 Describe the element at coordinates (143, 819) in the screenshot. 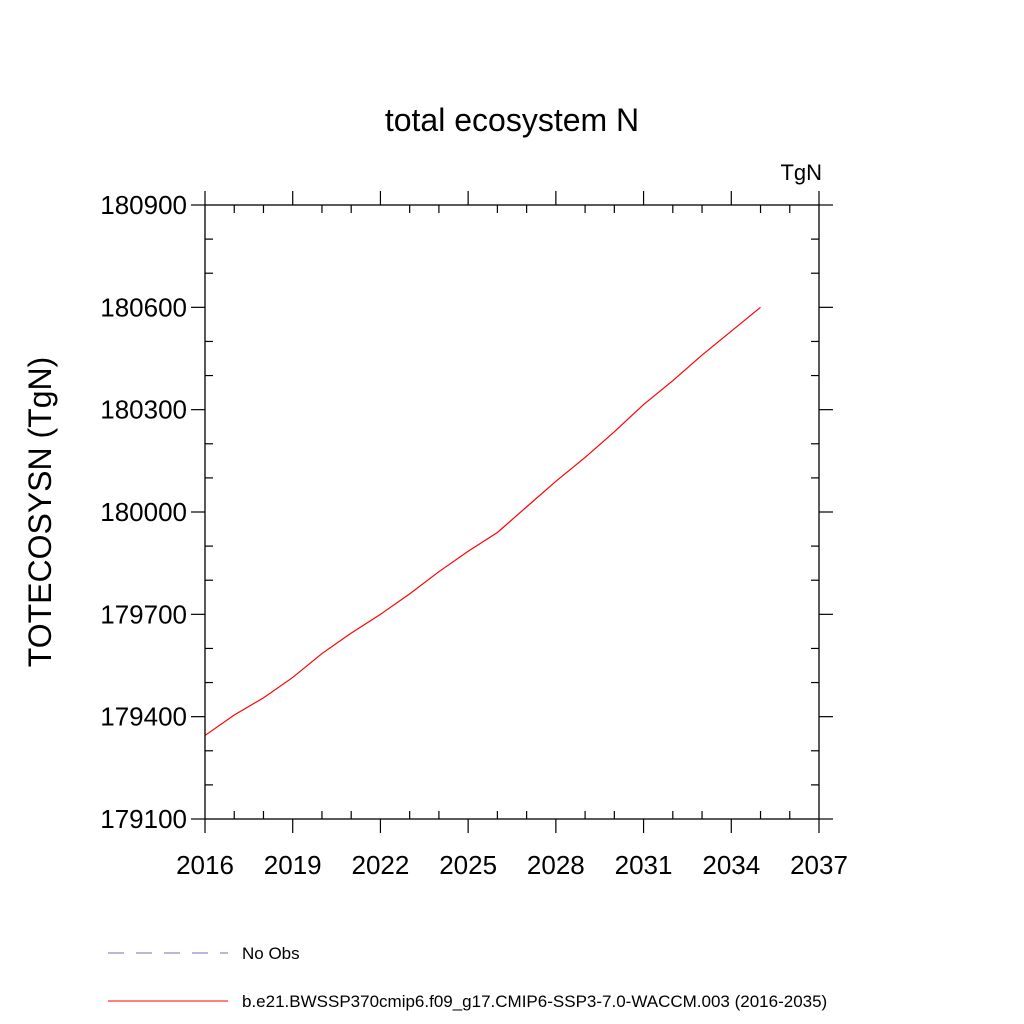

I see `y-tick-label: 179100` at that location.